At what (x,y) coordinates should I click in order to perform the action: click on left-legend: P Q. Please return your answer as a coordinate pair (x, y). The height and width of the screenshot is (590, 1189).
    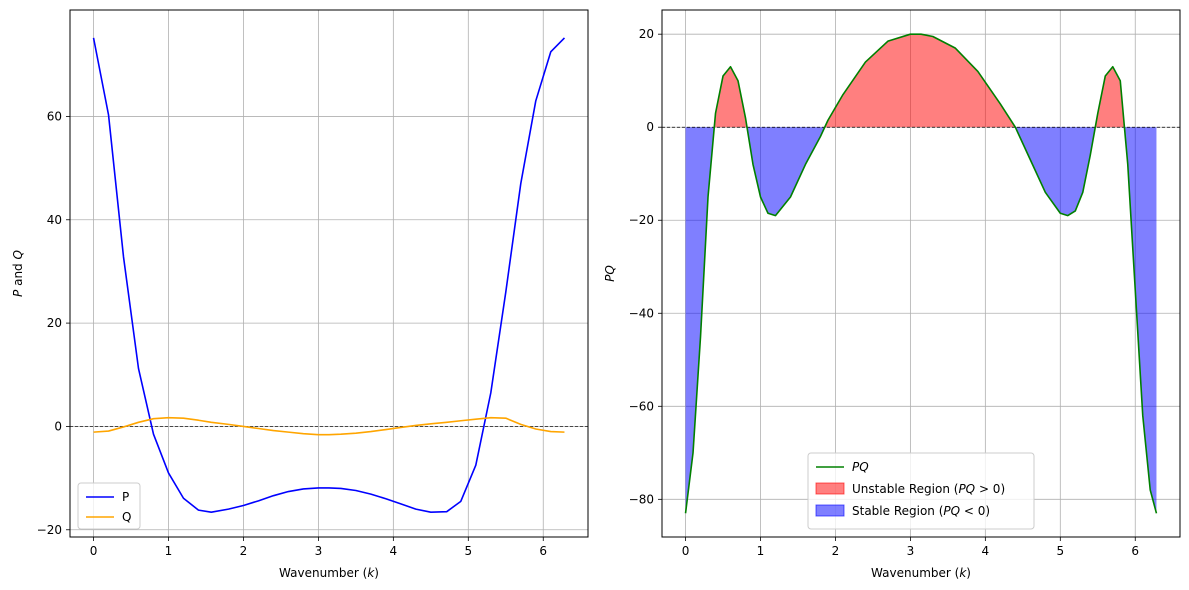
    Looking at the image, I should click on (109, 506).